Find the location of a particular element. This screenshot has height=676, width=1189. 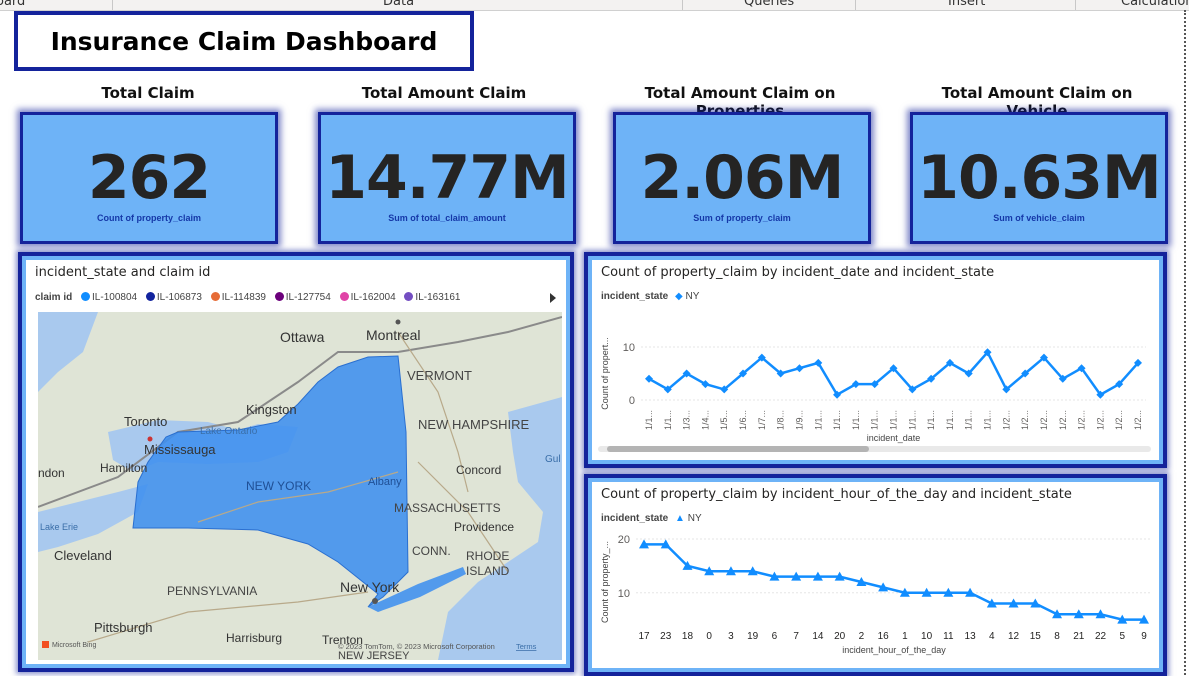

water-area is located at coordinates (68, 352).